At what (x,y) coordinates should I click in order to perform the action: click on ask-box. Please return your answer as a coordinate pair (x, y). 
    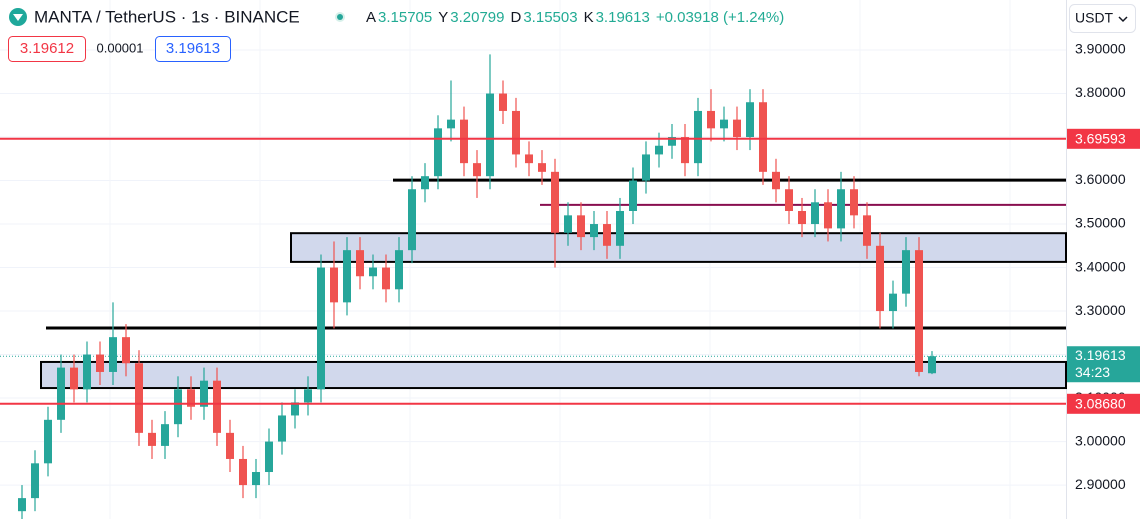
    Looking at the image, I should click on (193, 49).